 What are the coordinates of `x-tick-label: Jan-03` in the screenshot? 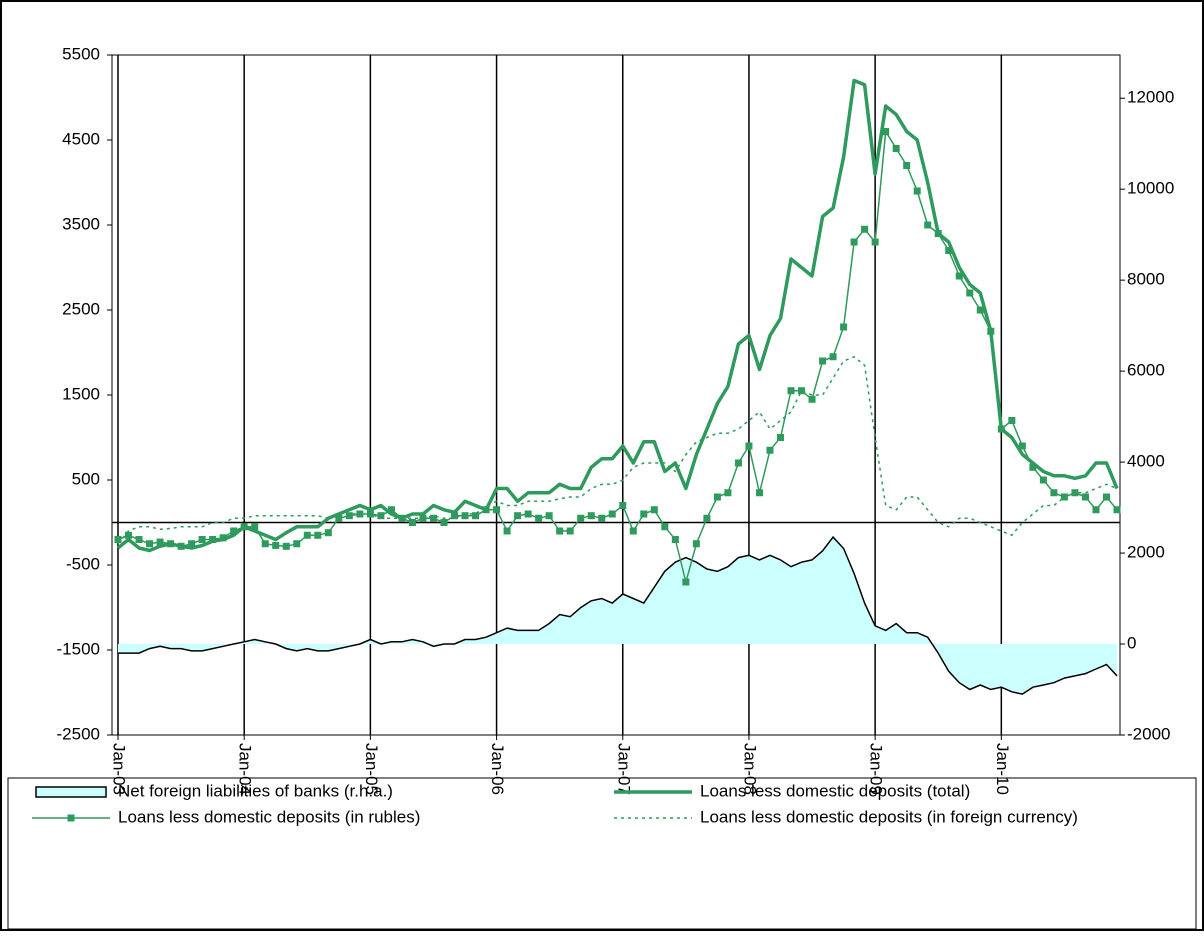 It's located at (119, 769).